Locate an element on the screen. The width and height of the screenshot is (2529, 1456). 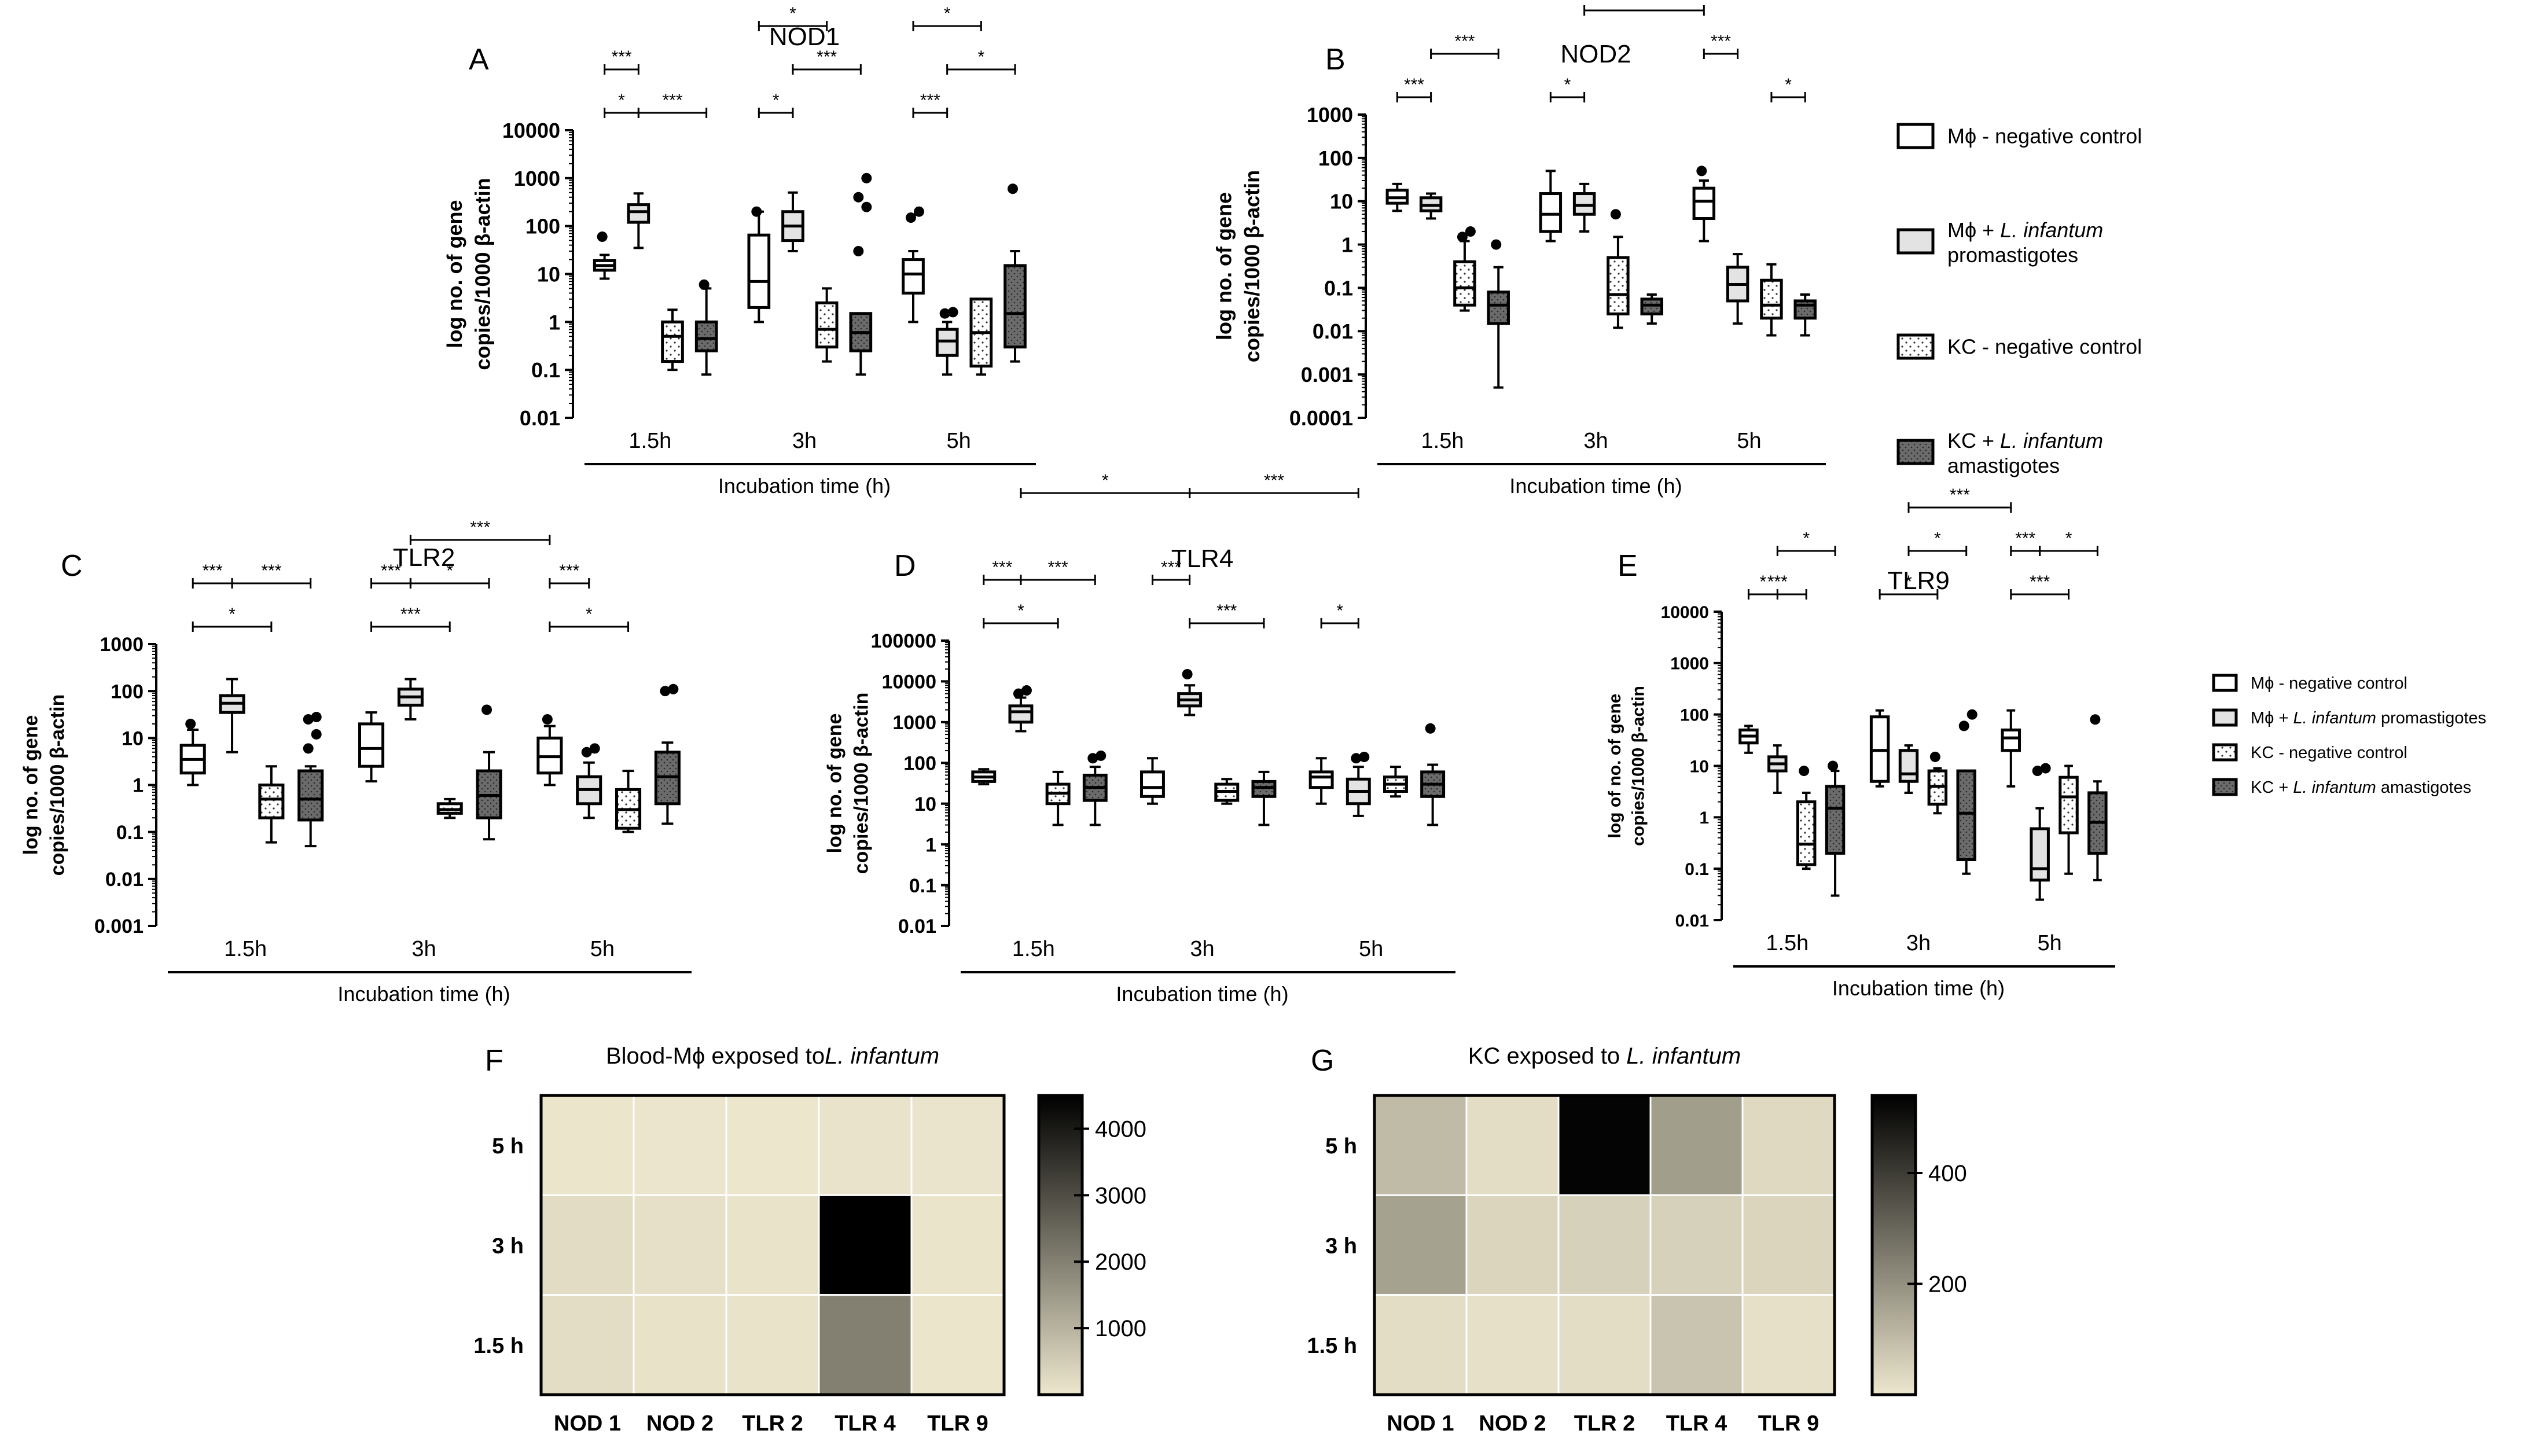
panel-title: NOD2 is located at coordinates (1596, 54).